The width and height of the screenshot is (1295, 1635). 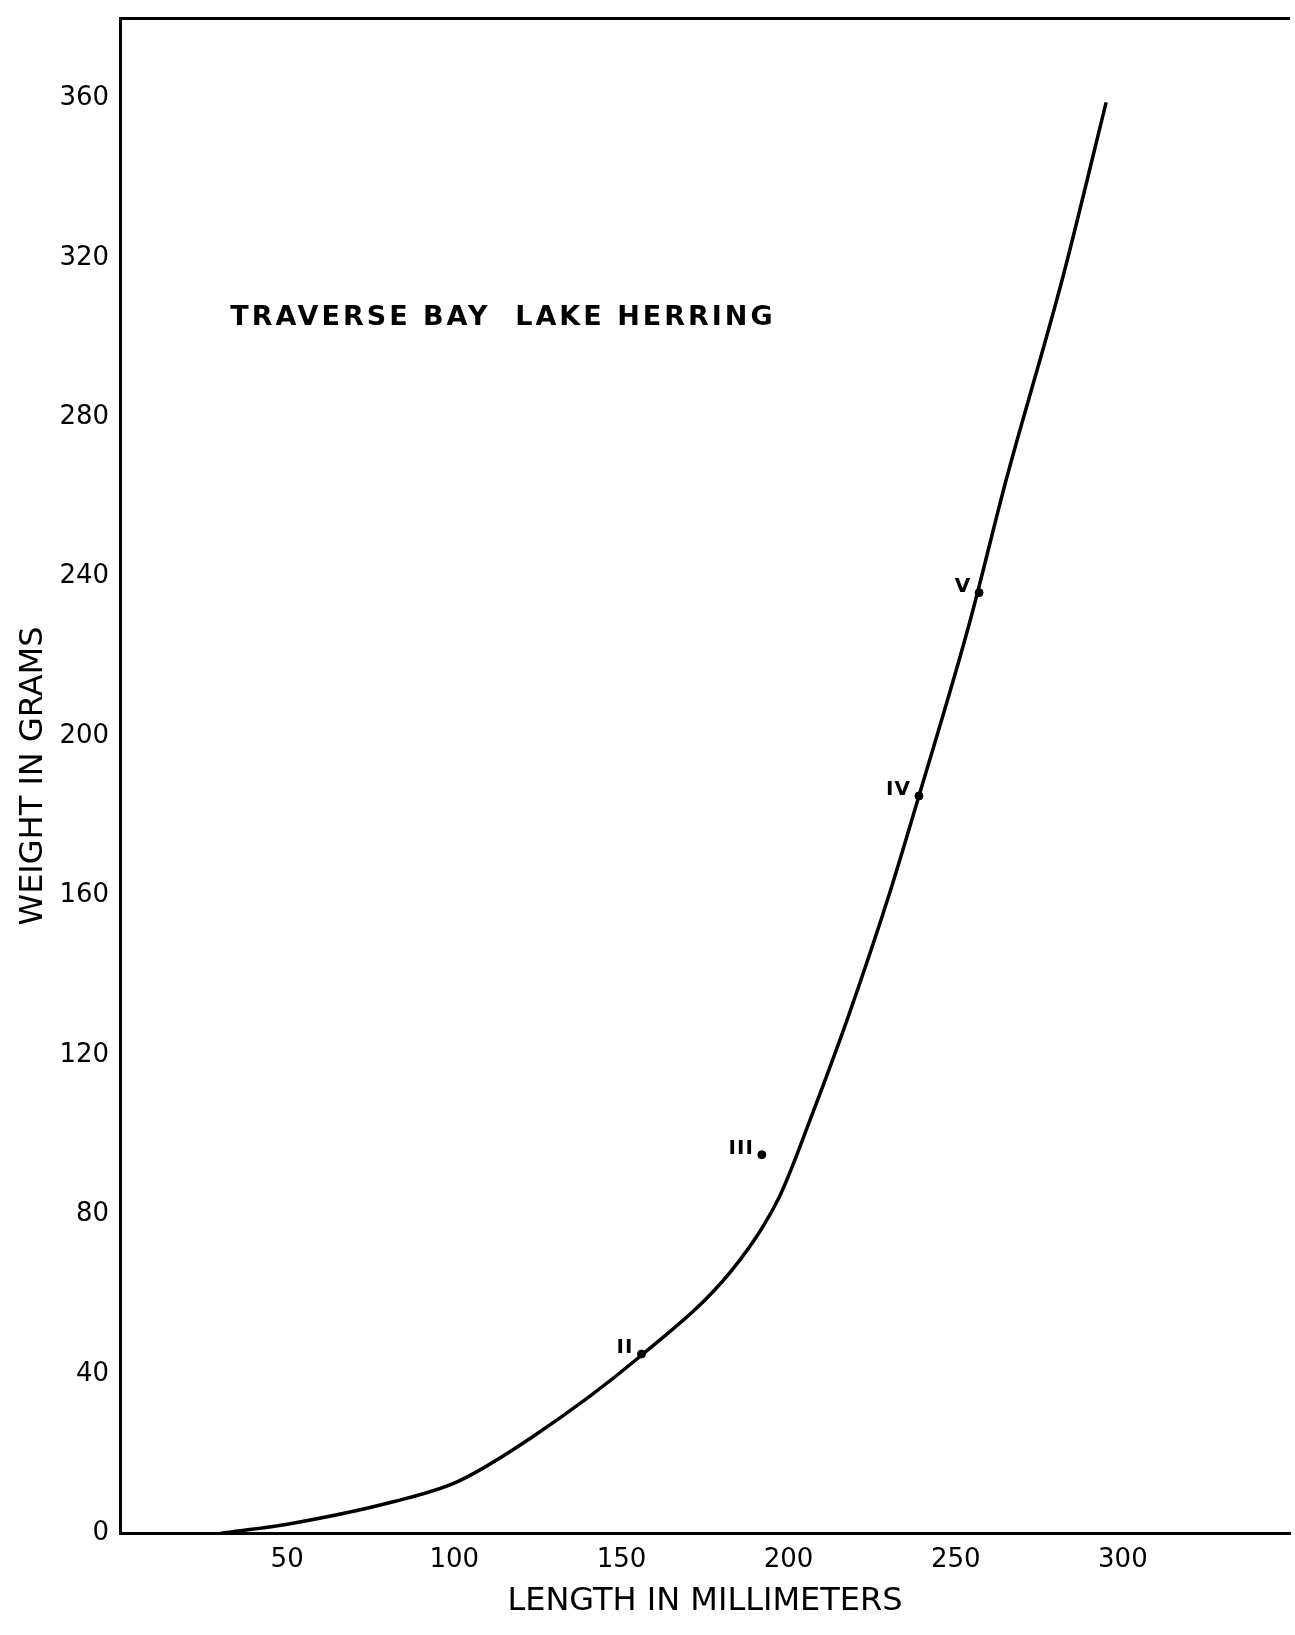 I want to click on y-tick-label: 360, so click(x=84, y=96).